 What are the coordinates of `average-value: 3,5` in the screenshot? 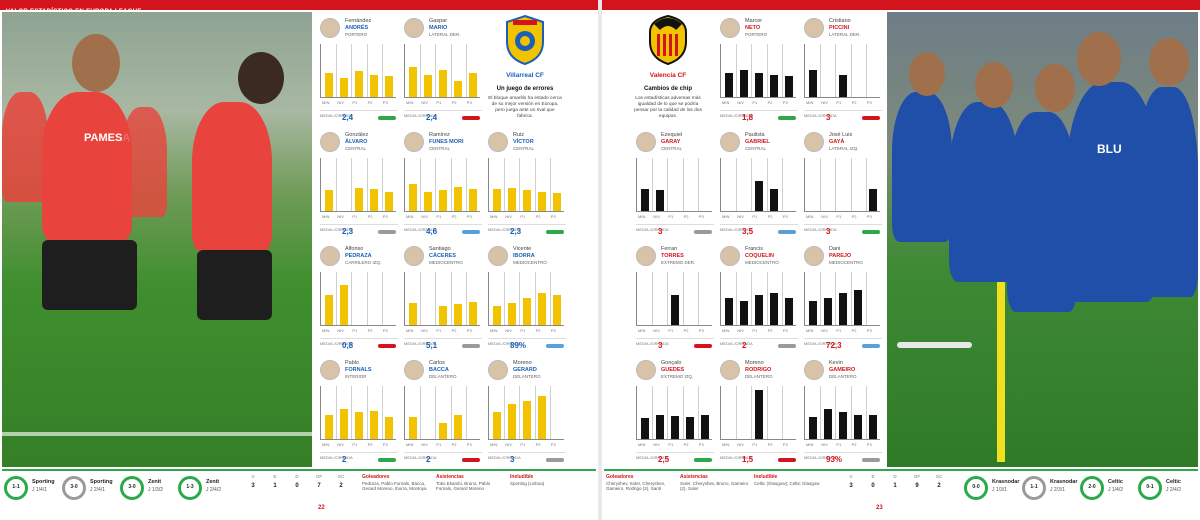 It's located at (748, 231).